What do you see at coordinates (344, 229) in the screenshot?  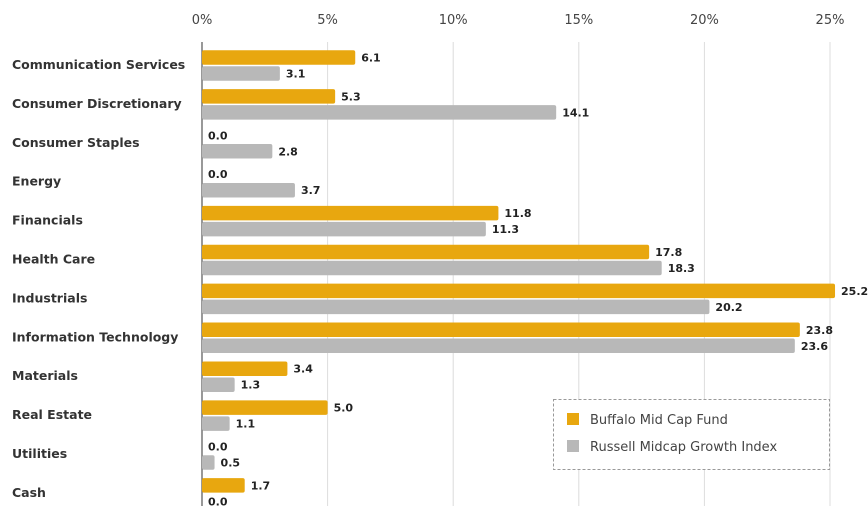 I see `bar-index-financials` at bounding box center [344, 229].